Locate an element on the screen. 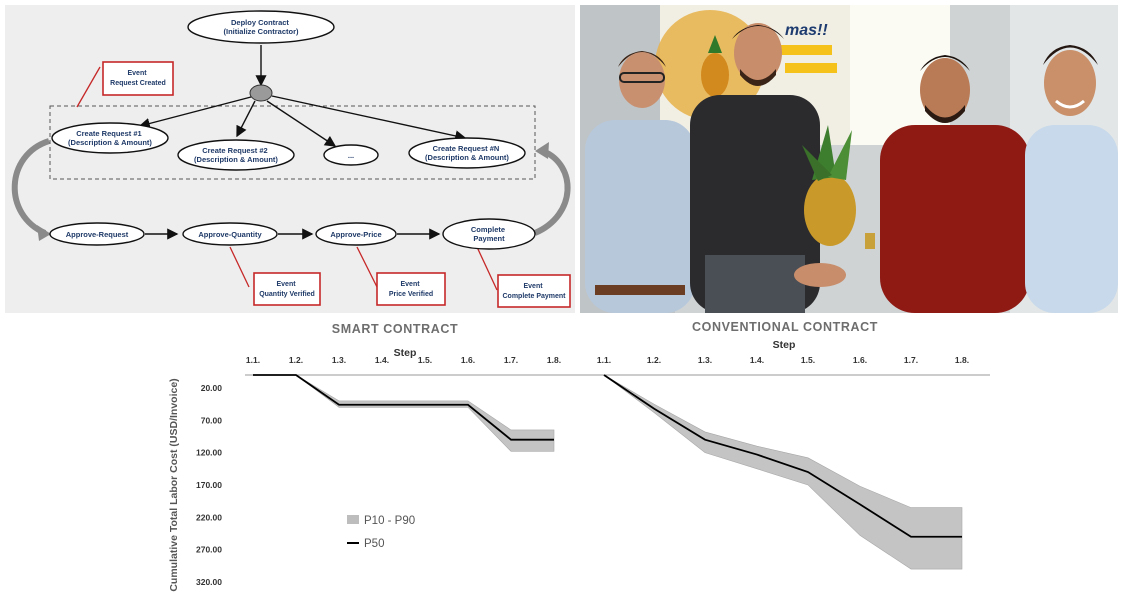 The width and height of the screenshot is (1125, 608). x-tick-label-1-6: 1.7. is located at coordinates (911, 360).